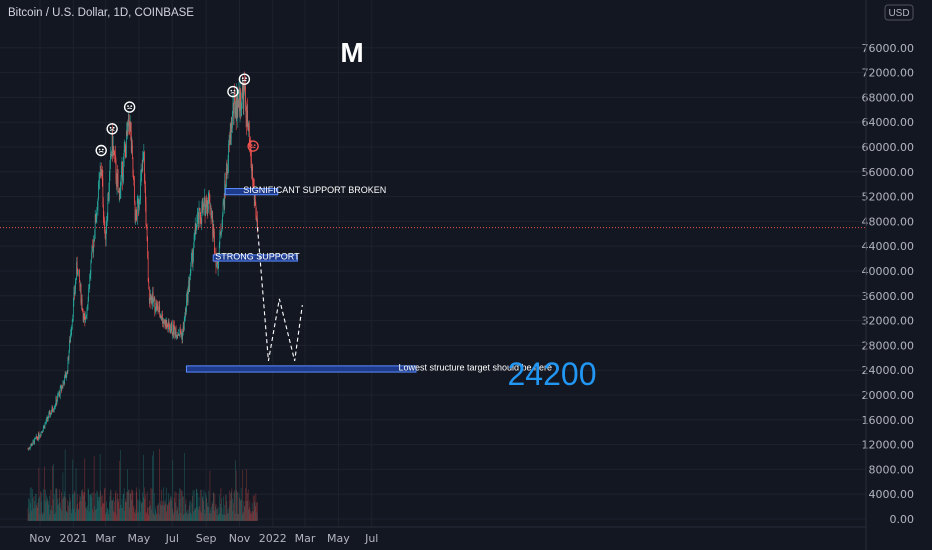  What do you see at coordinates (305, 538) in the screenshot?
I see `time-tick-label: Mar` at bounding box center [305, 538].